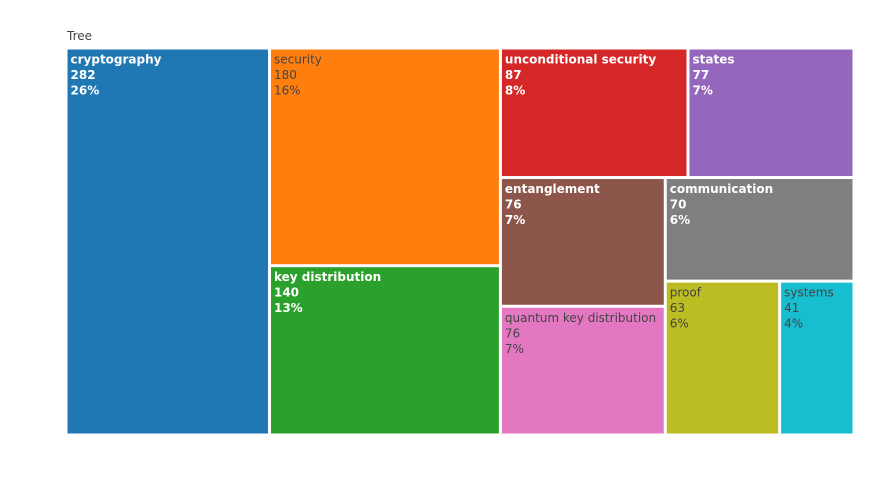 The image size is (869, 484). I want to click on tile-value: 282, so click(83, 75).